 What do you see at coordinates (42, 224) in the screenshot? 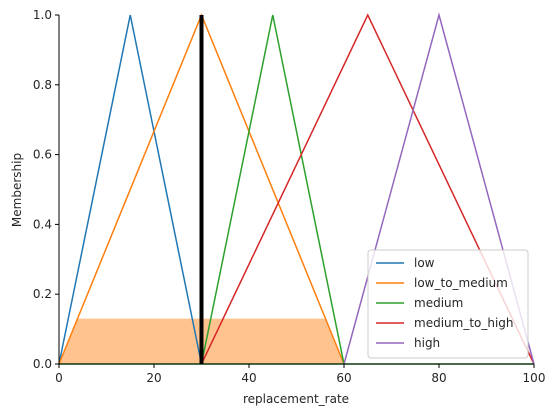
I see `y-tick-label: 0.4` at bounding box center [42, 224].